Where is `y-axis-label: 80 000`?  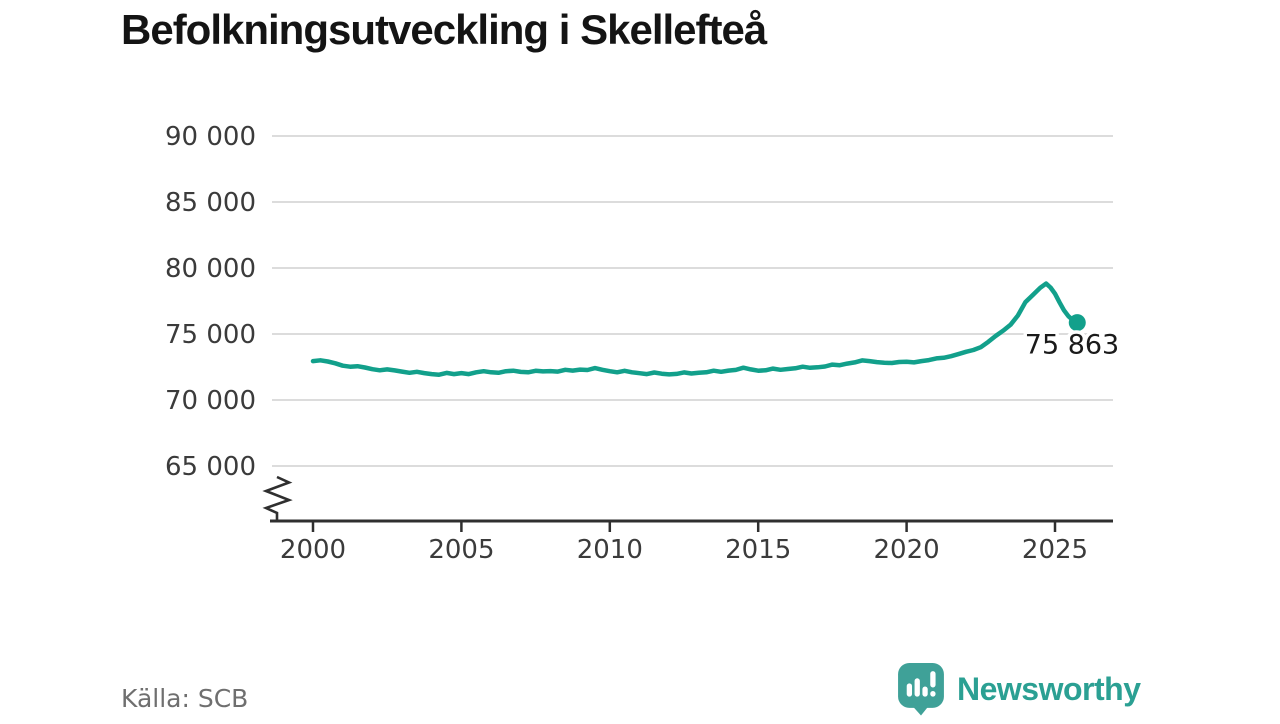
y-axis-label: 80 000 is located at coordinates (210, 269).